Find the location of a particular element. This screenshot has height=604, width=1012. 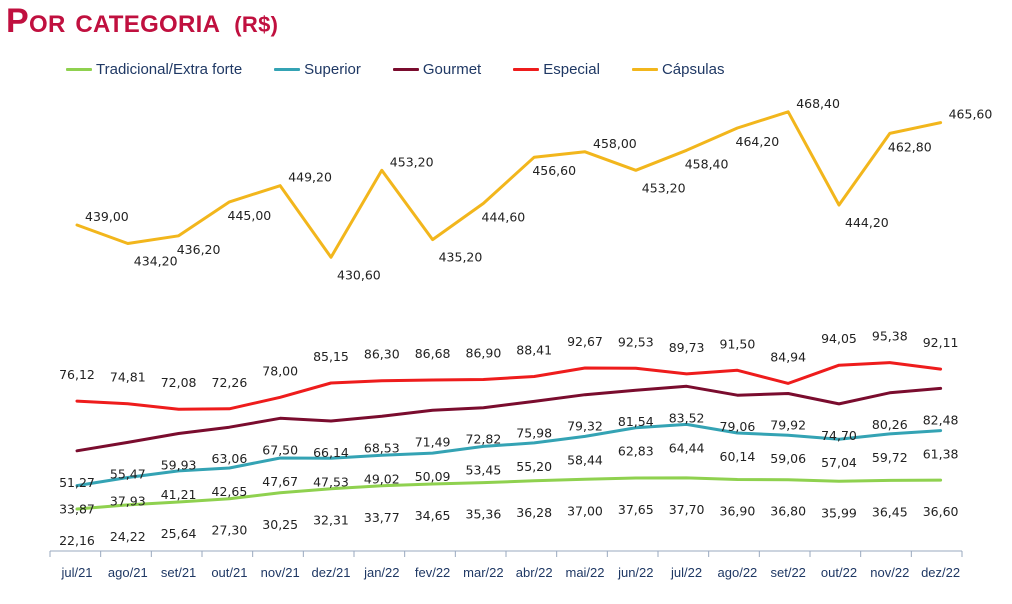

x-tick-label: abr/22 is located at coordinates (534, 572).